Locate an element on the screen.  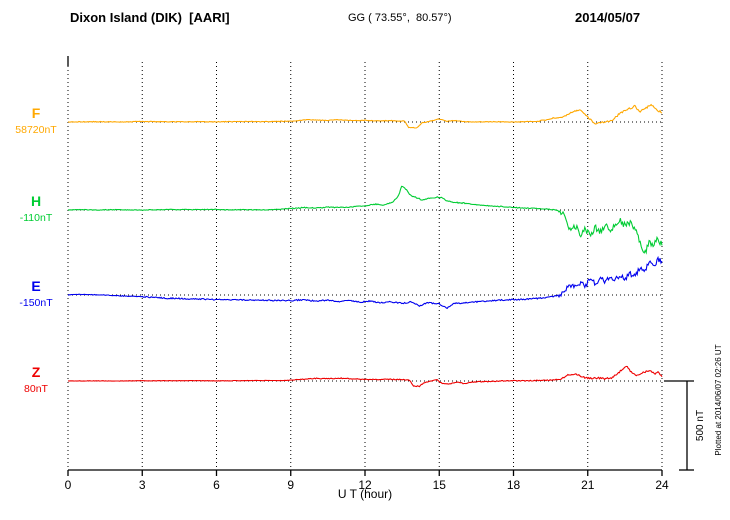
geographic-coordinates: GG ( 73.55°, 80.57°) is located at coordinates (400, 18).